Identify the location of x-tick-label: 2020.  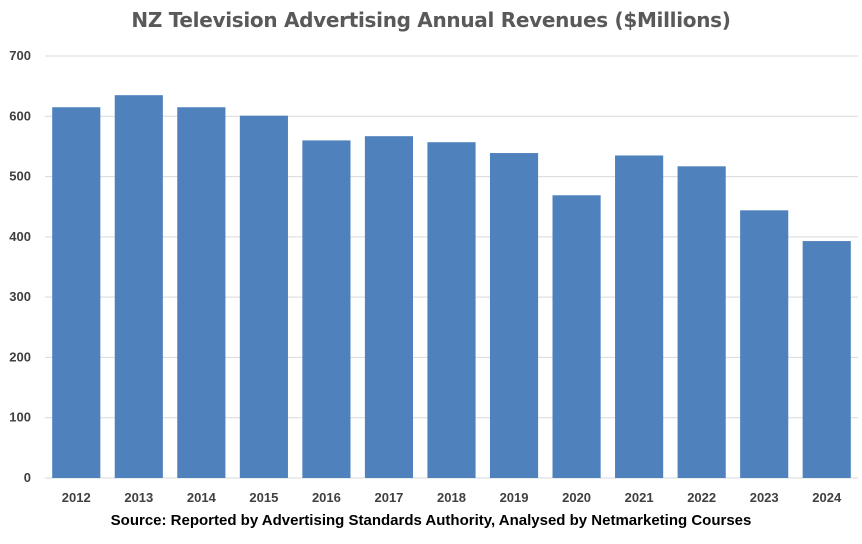
(576, 497).